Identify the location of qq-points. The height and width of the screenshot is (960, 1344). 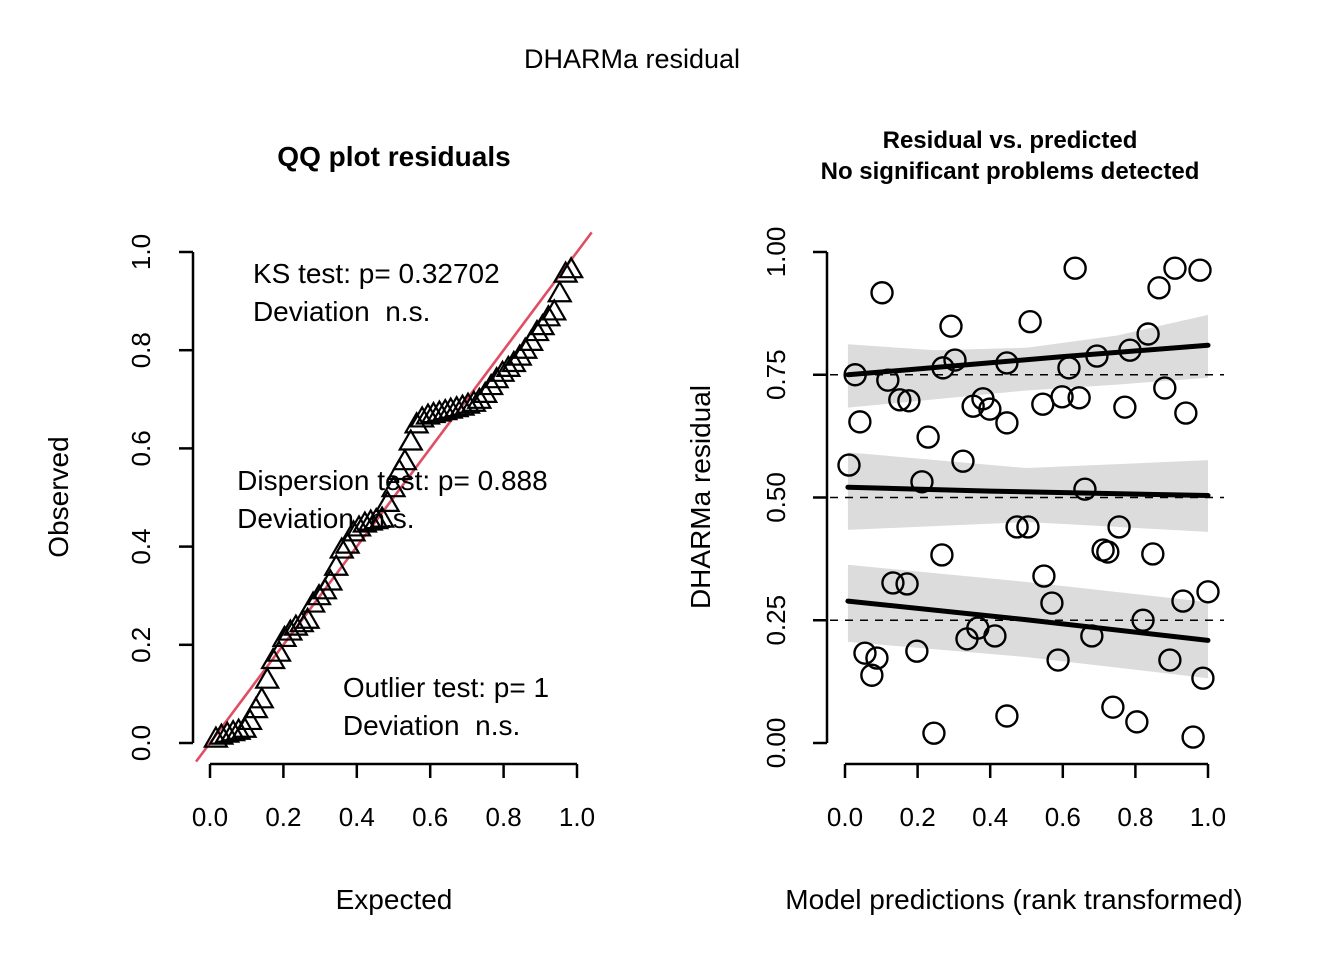
(393, 501).